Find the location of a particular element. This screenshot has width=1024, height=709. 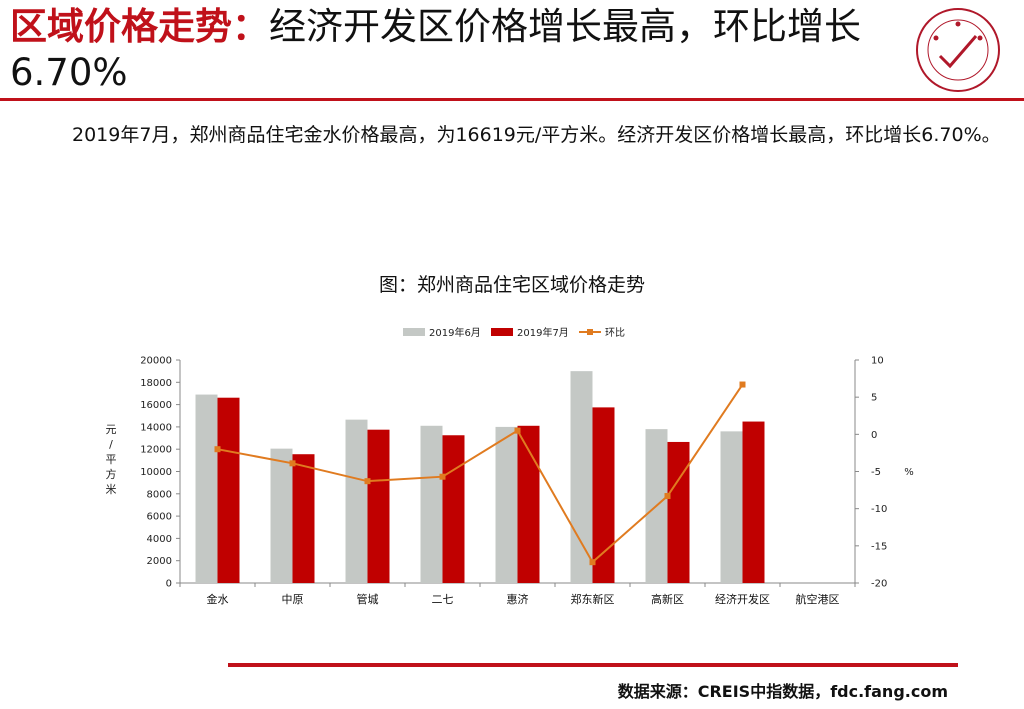

x-tick-label: 航空港区 is located at coordinates (818, 599).